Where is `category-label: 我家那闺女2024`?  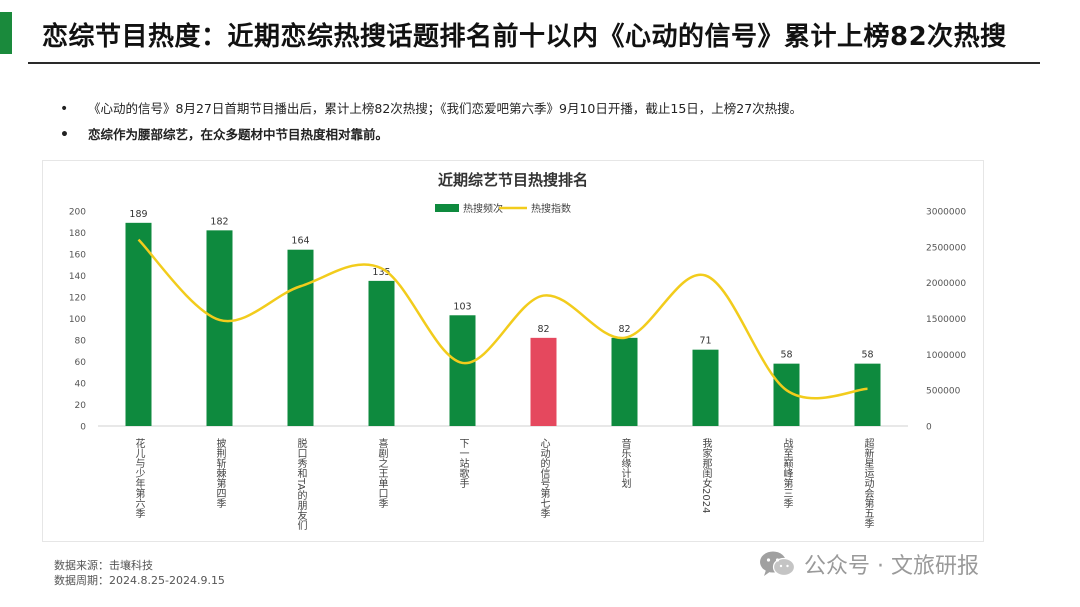
category-label: 我家那闺女2024 is located at coordinates (706, 476).